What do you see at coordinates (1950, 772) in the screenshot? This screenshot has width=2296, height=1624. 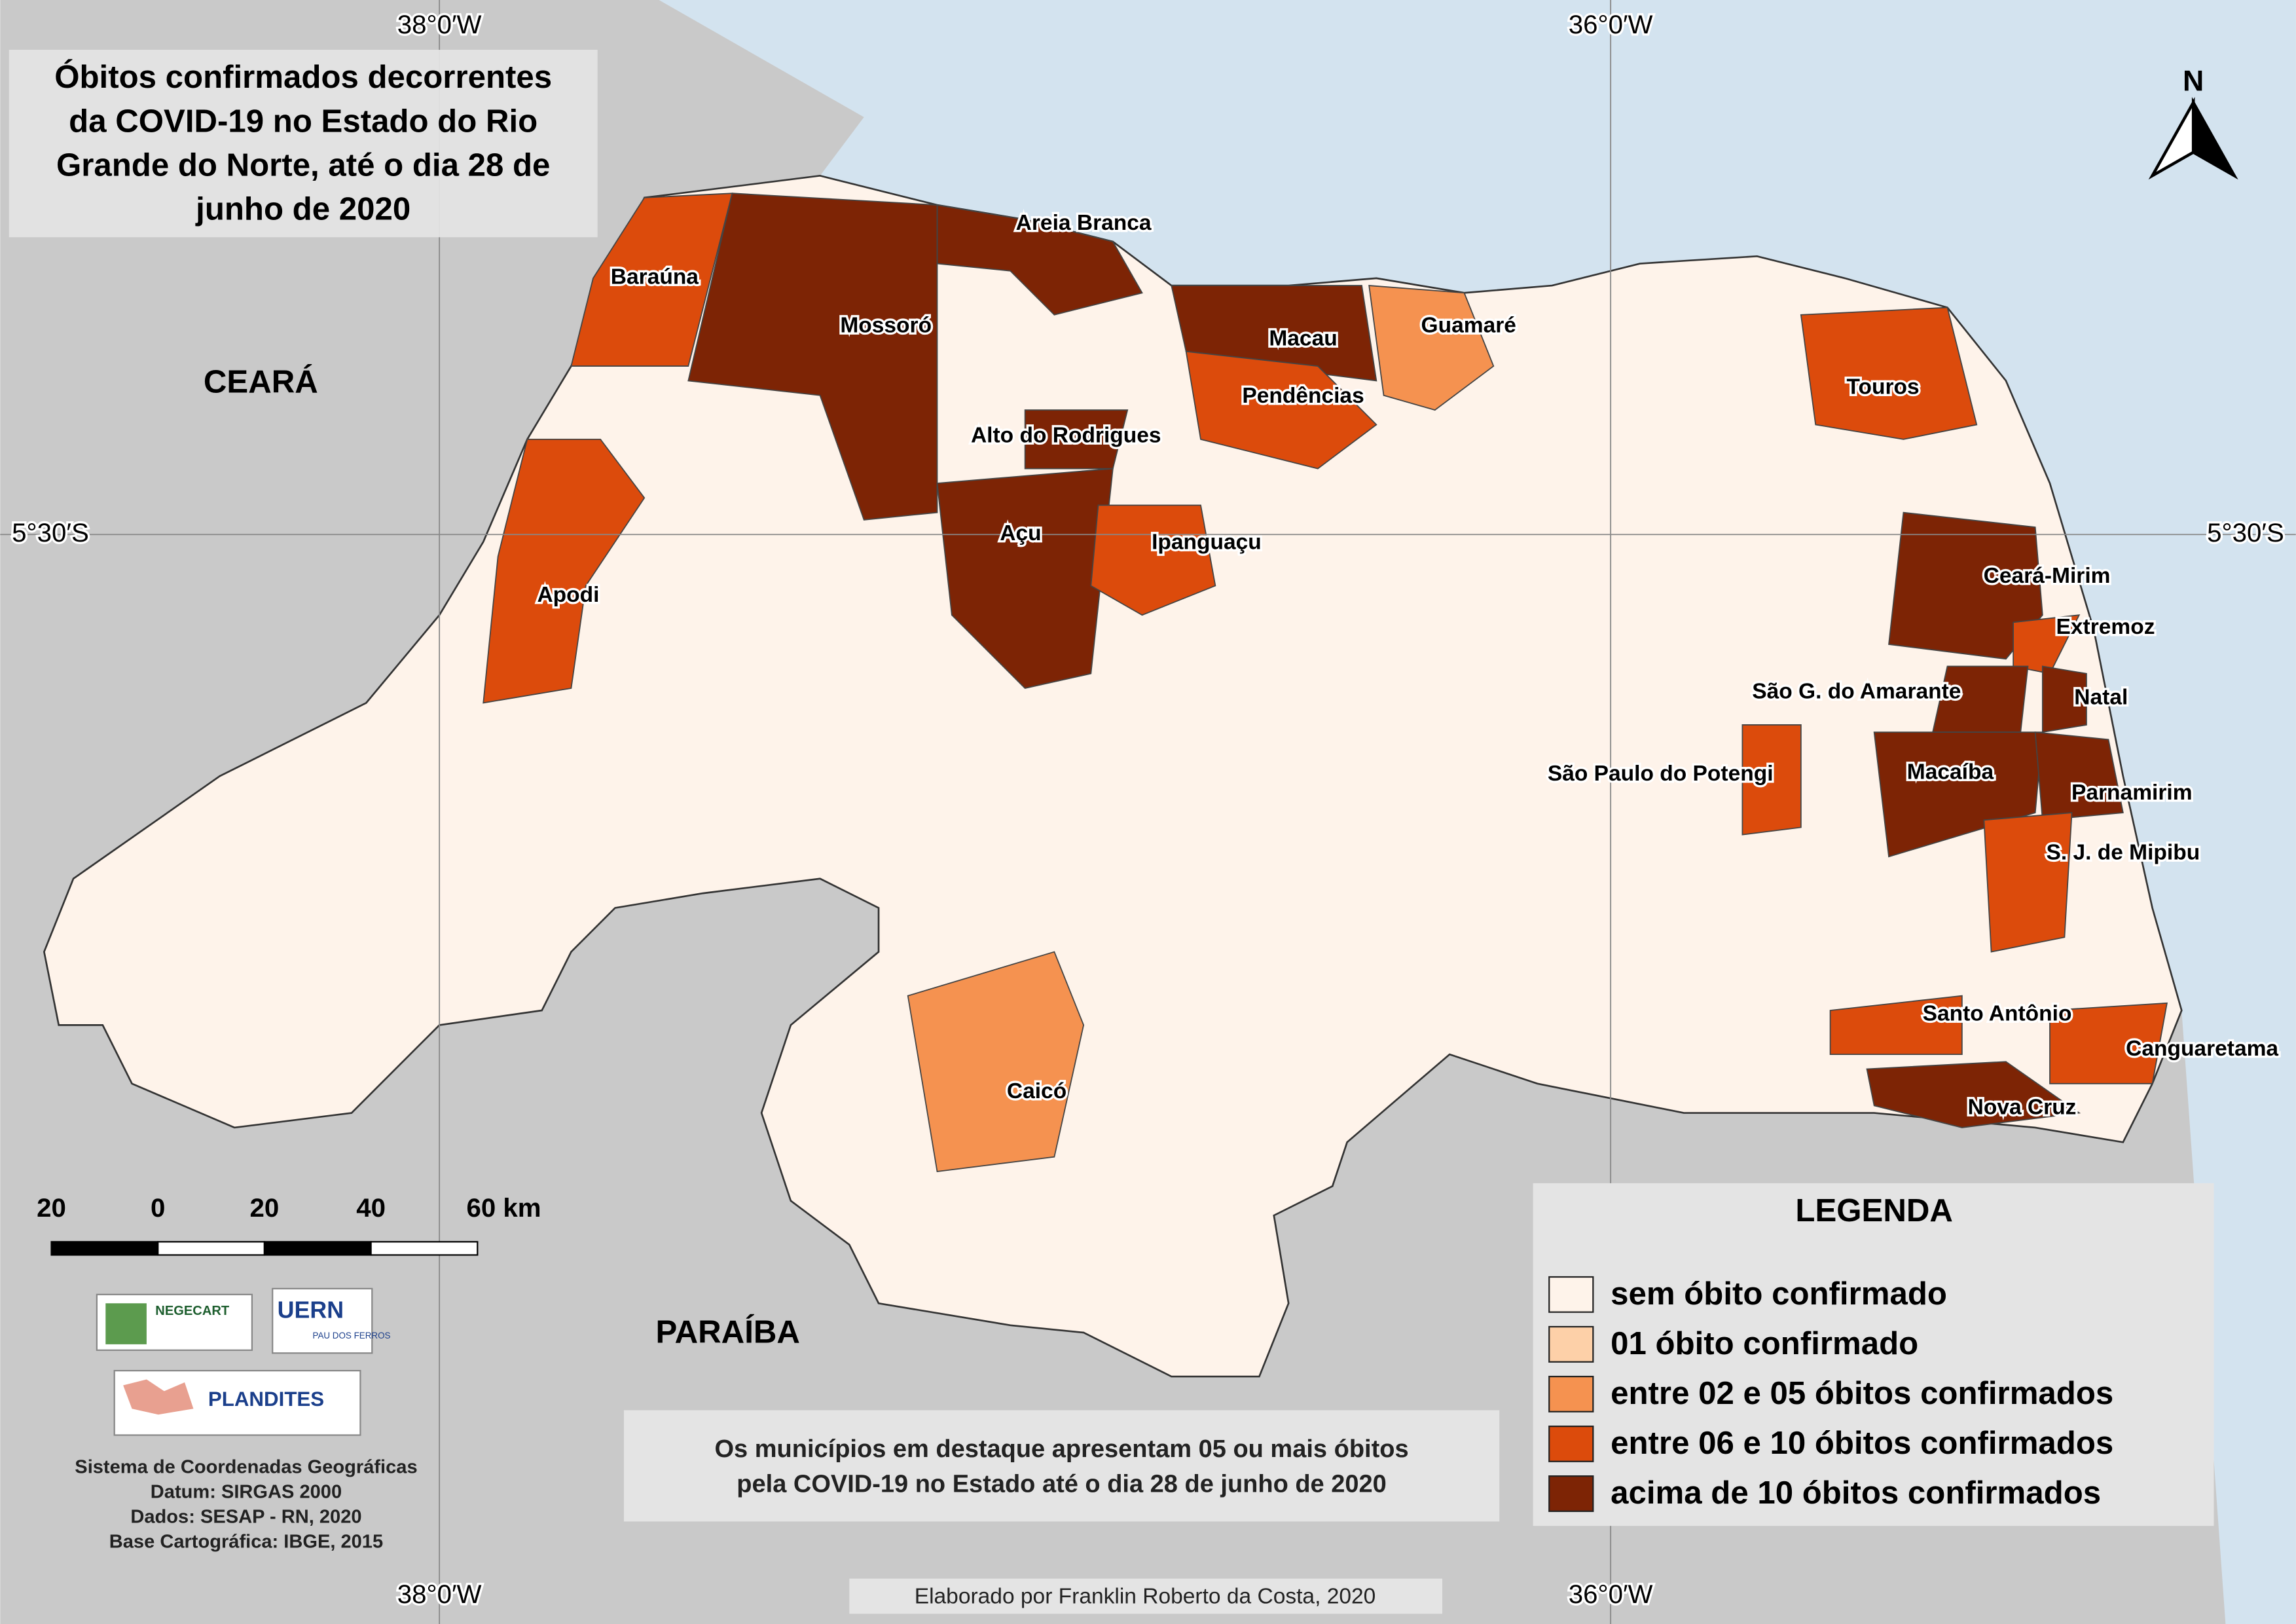 I see `municipality-label: Macaíba` at bounding box center [1950, 772].